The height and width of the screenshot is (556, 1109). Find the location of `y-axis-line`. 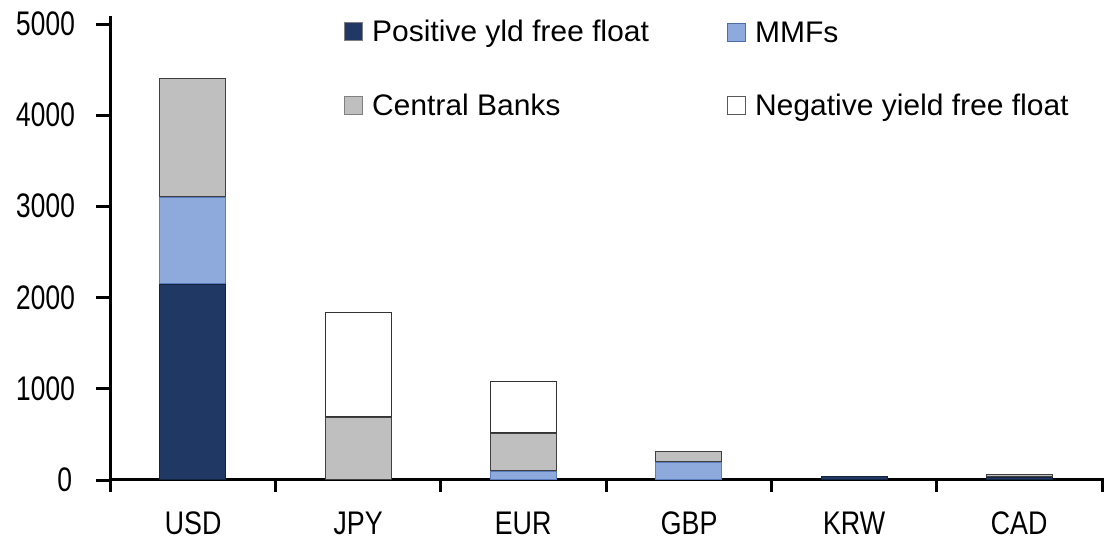

y-axis-line is located at coordinates (110, 248).